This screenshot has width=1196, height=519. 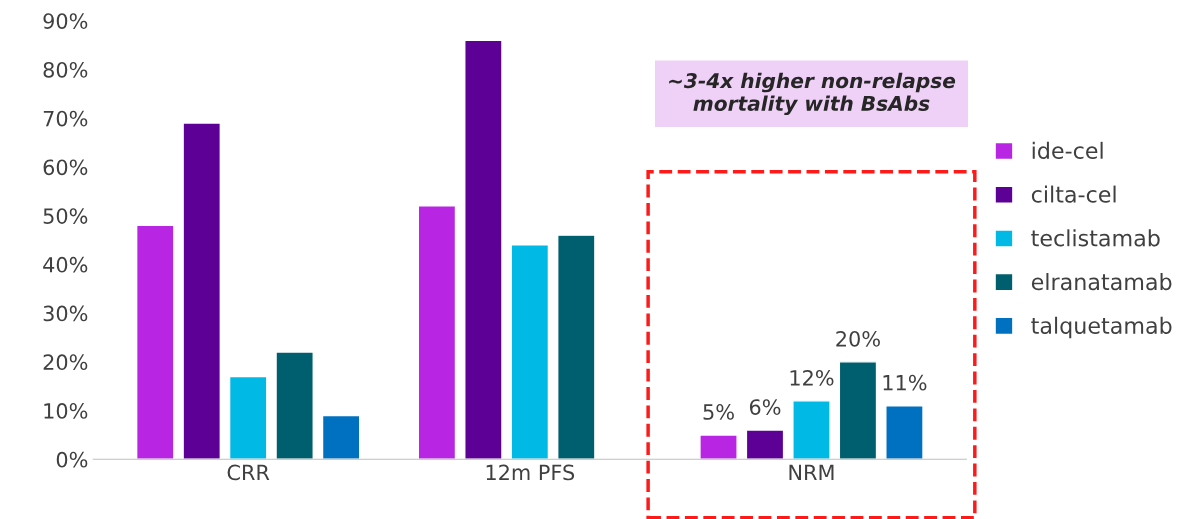 What do you see at coordinates (765, 407) in the screenshot?
I see `data-label: 6%` at bounding box center [765, 407].